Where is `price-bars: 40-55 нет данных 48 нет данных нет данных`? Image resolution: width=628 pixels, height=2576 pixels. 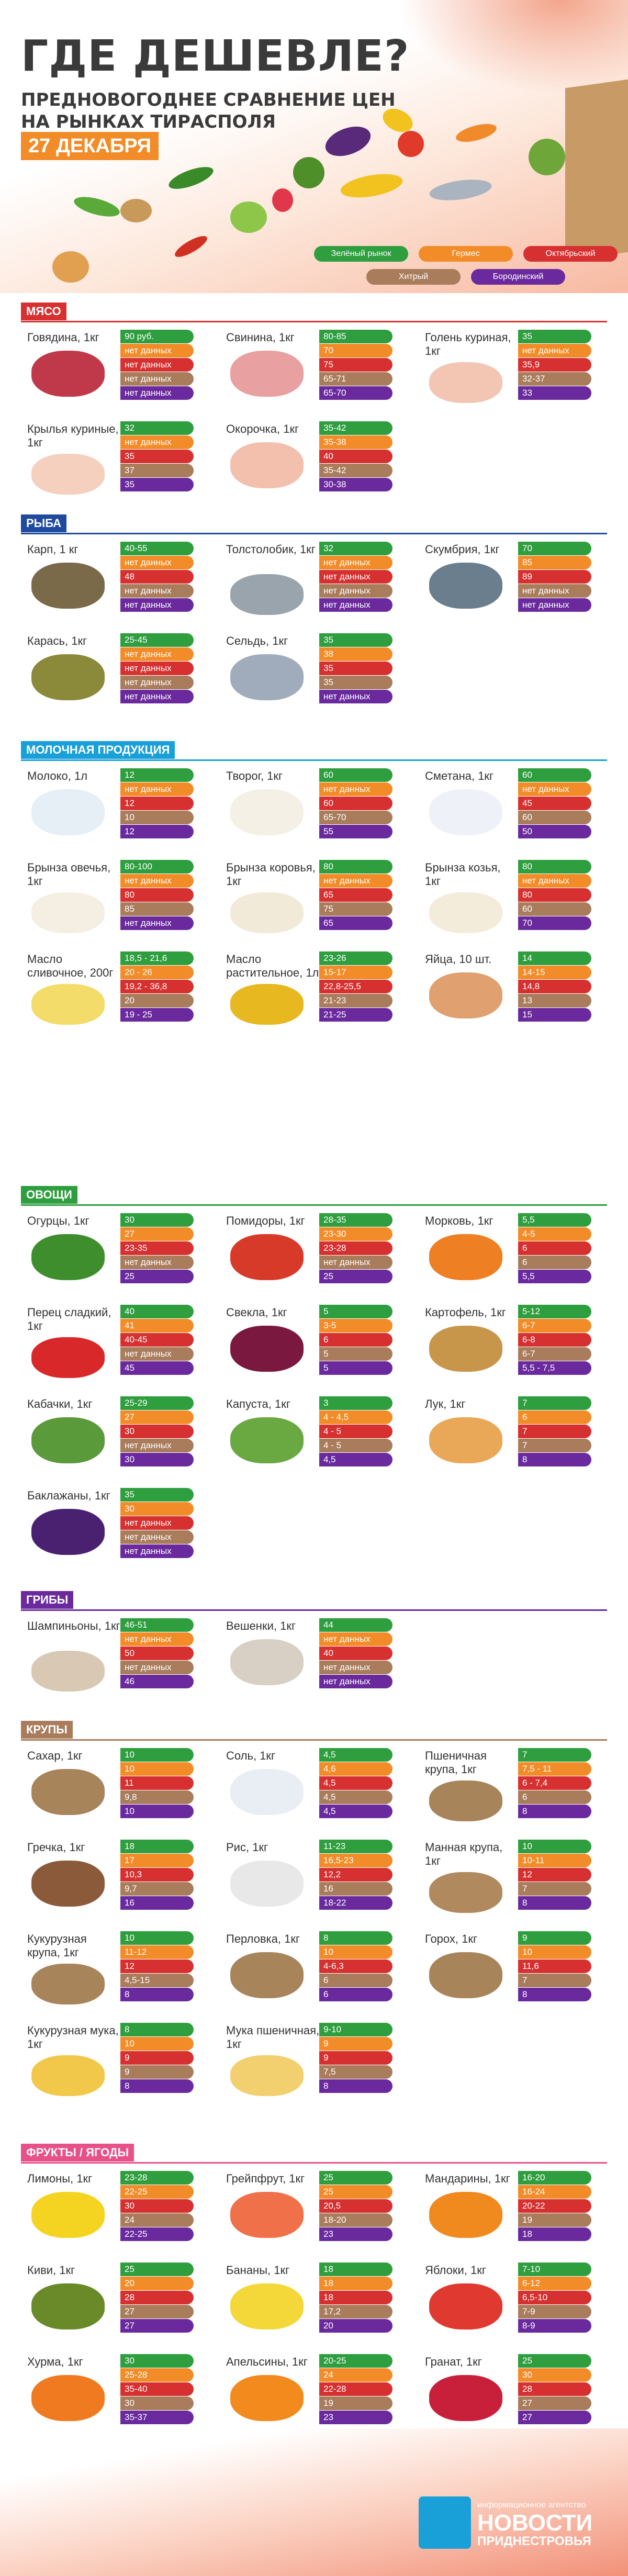 price-bars: 40-55 нет данных 48 нет данных нет данных is located at coordinates (157, 577).